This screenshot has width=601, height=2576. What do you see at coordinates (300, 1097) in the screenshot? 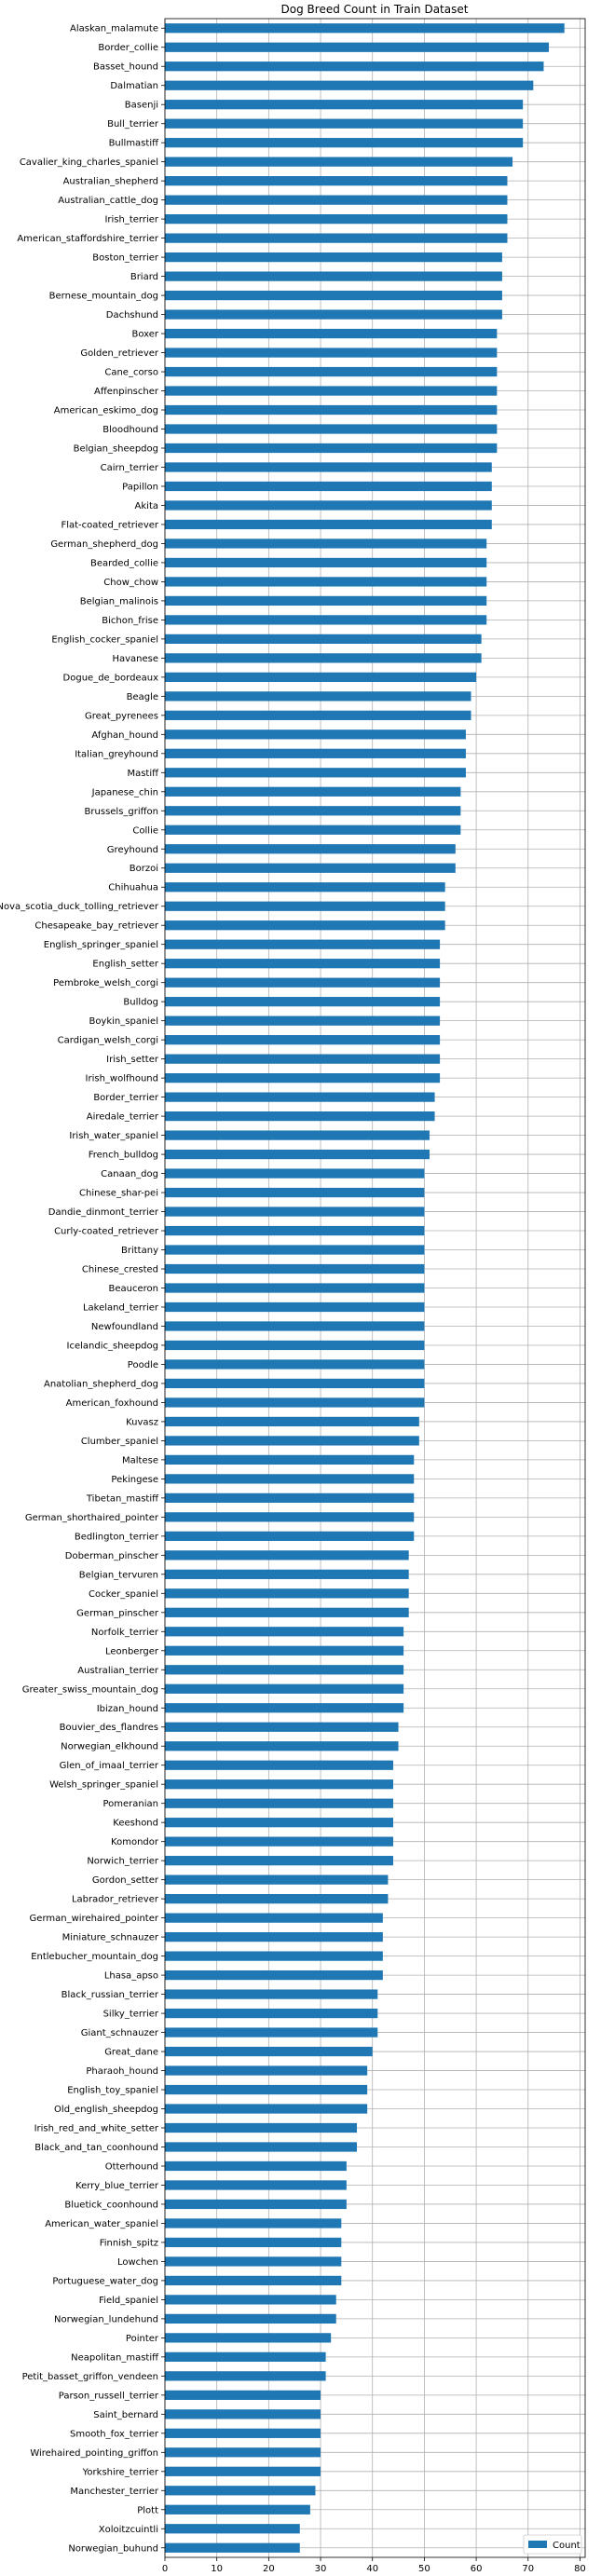
I see `bar-border_terrier` at bounding box center [300, 1097].